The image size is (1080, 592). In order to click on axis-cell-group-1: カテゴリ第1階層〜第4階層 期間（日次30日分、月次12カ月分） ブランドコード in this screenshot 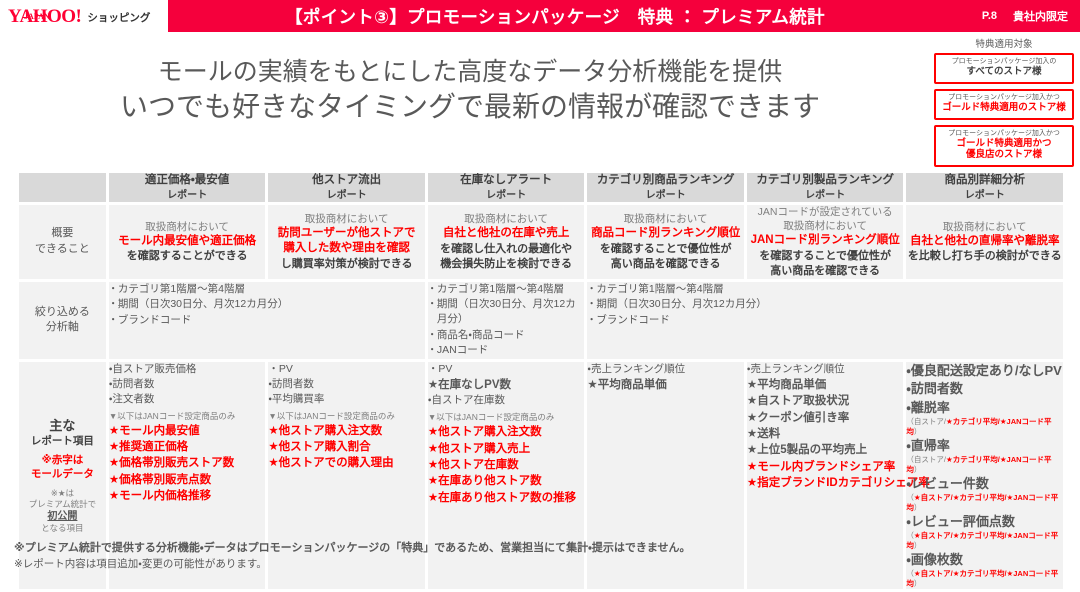, I will do `click(266, 320)`.